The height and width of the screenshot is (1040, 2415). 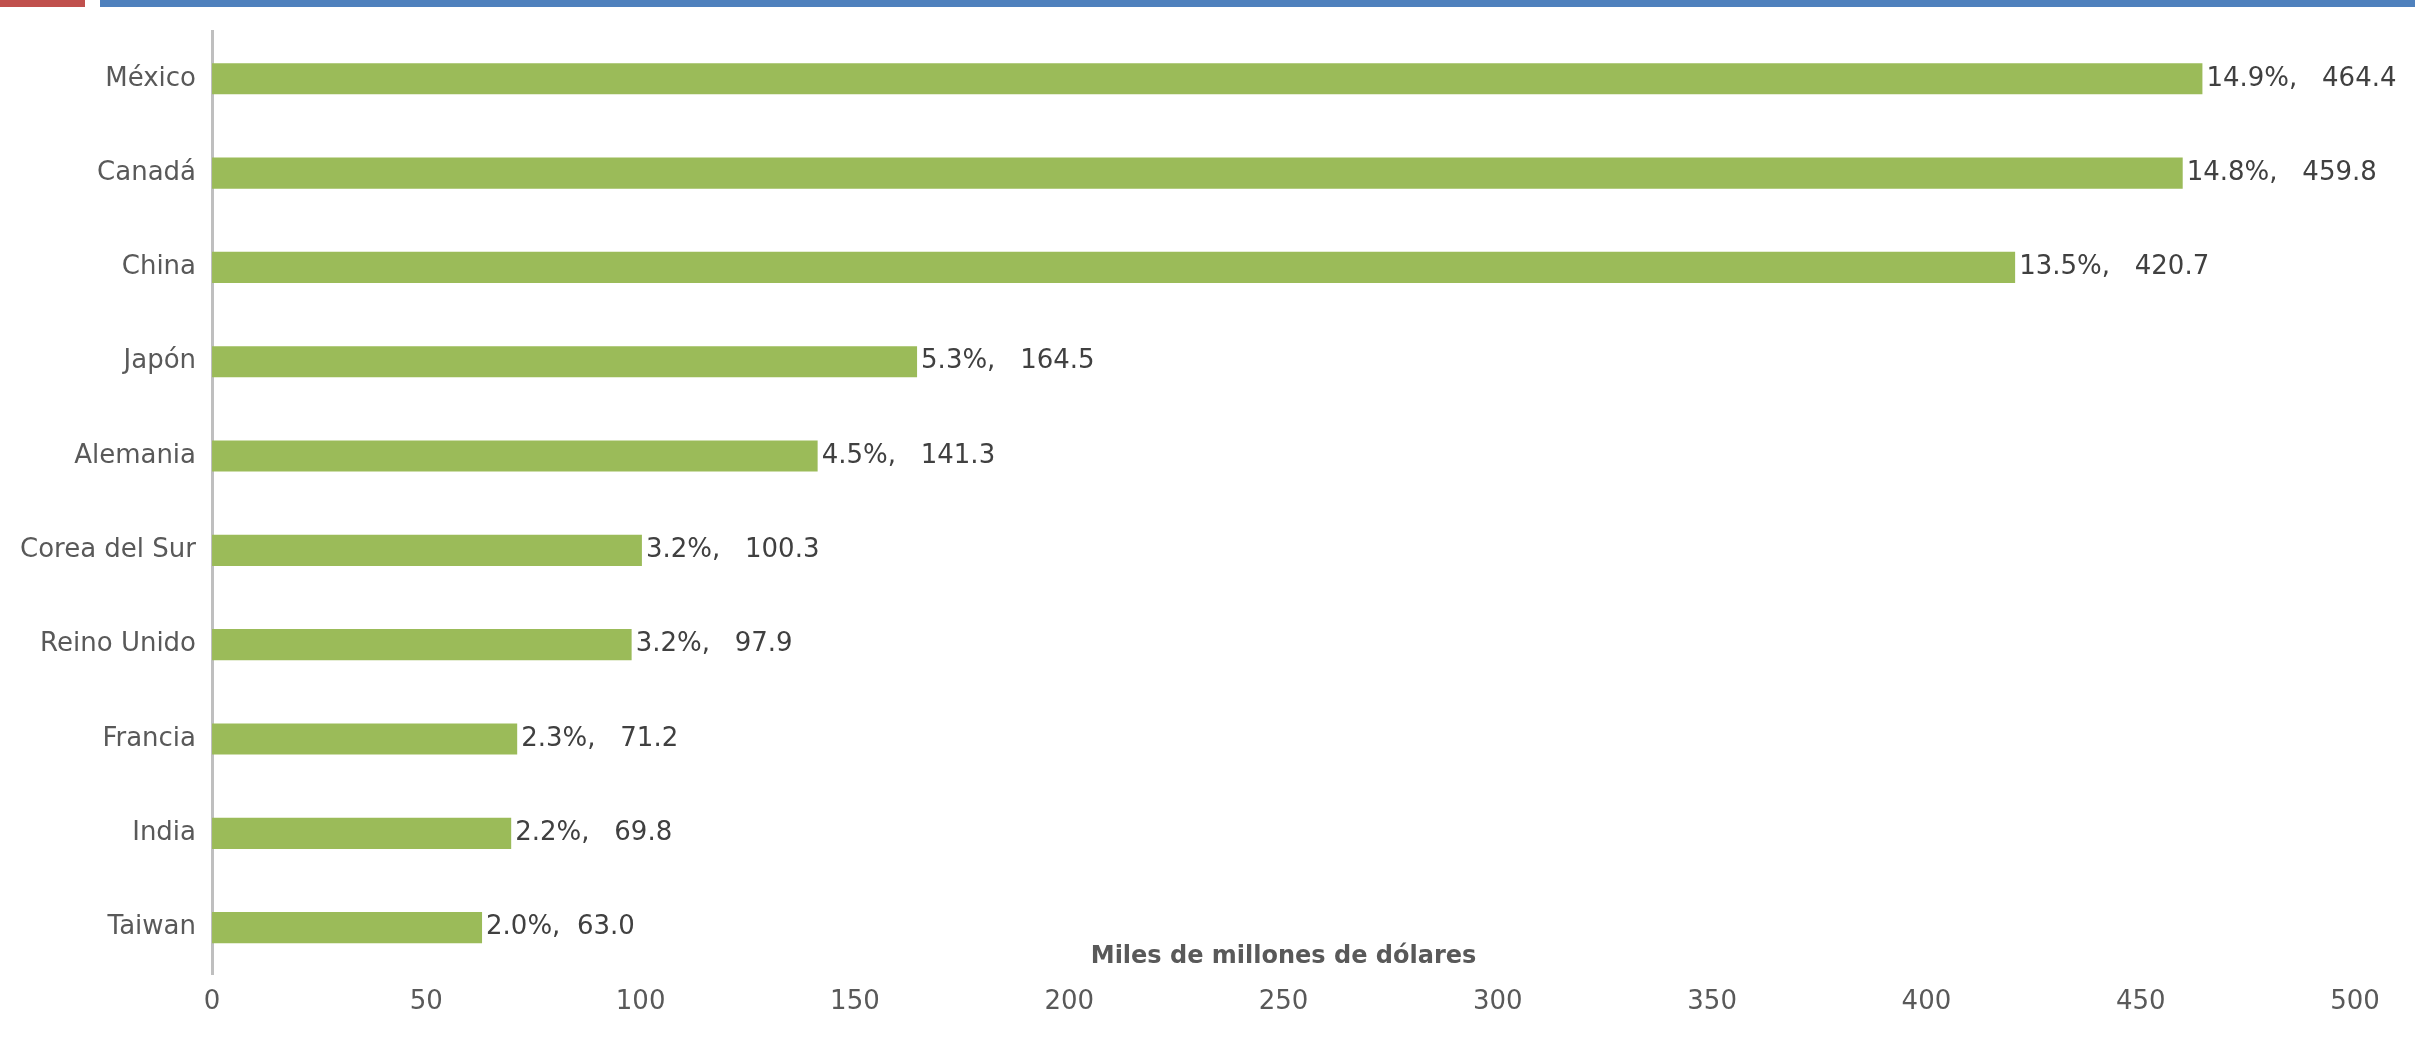 What do you see at coordinates (1926, 1000) in the screenshot?
I see `x-tick-label: 400` at bounding box center [1926, 1000].